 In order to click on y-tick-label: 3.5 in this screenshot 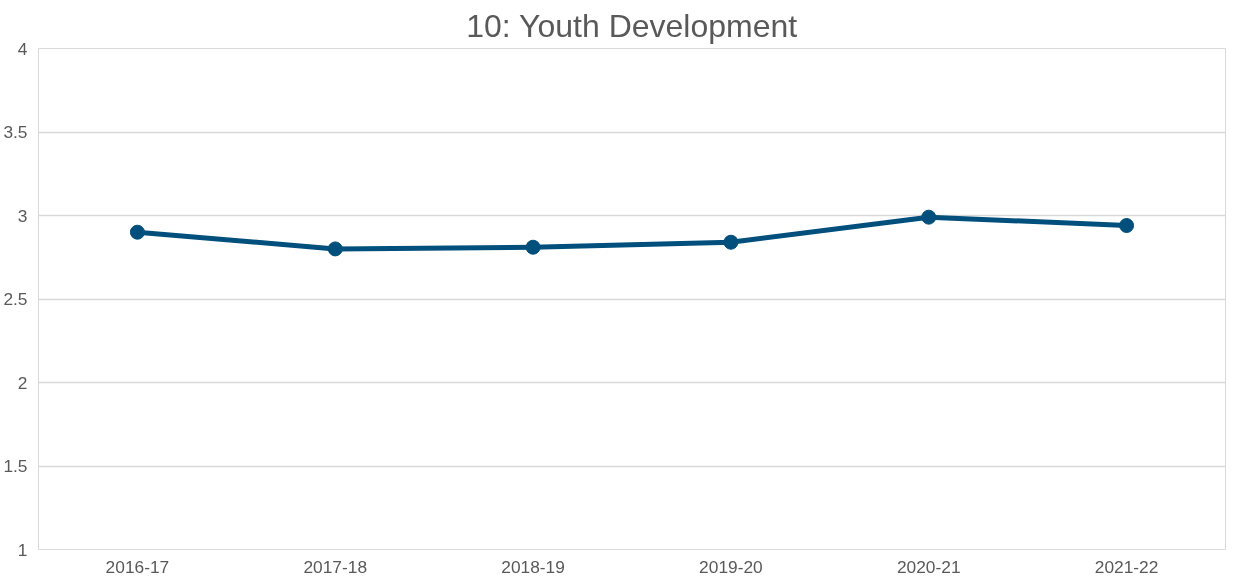, I will do `click(15, 132)`.